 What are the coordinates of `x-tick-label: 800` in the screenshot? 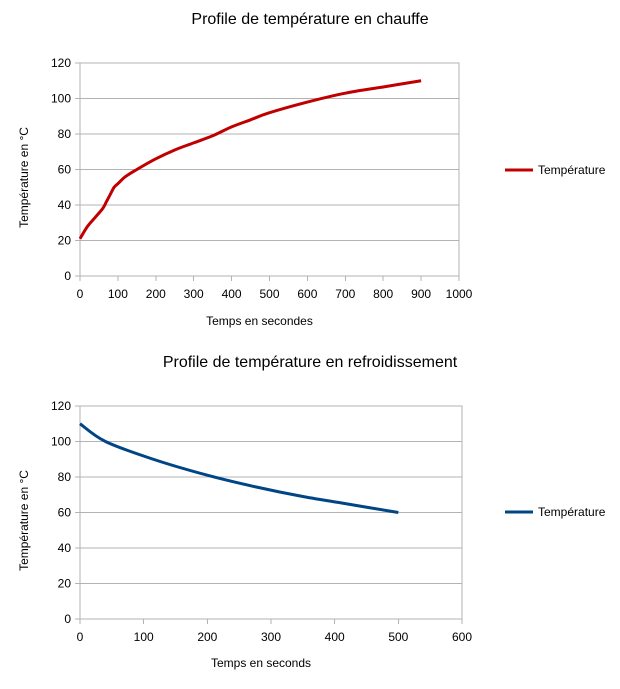 It's located at (383, 294).